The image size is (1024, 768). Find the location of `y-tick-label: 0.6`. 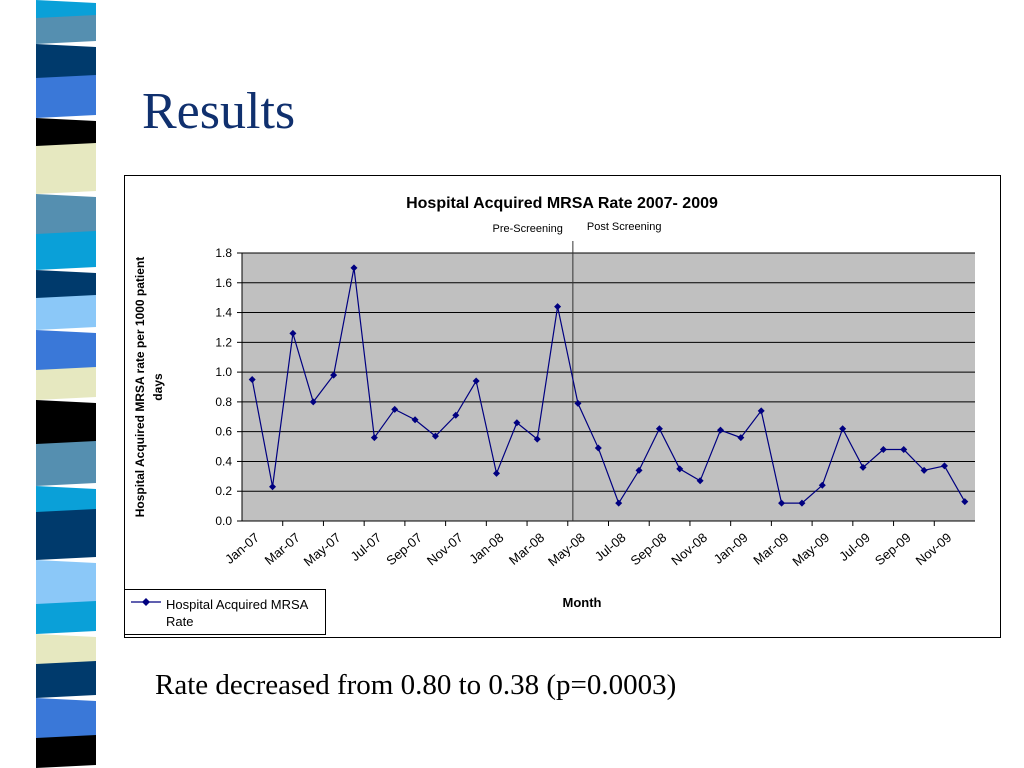

y-tick-label: 0.6 is located at coordinates (223, 432).